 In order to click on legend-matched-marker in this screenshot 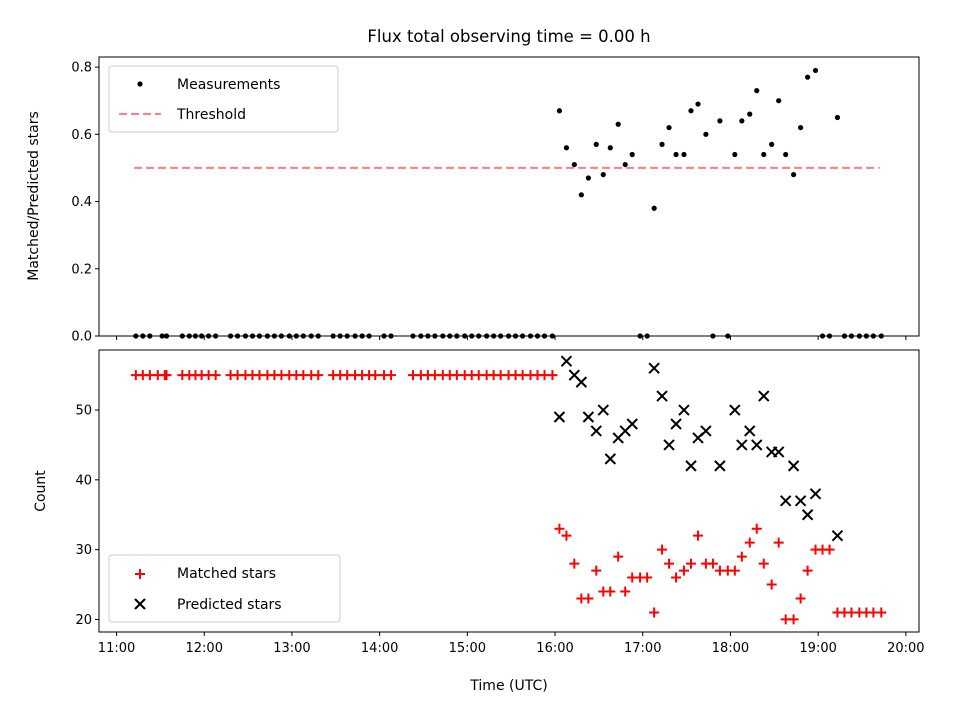, I will do `click(140, 574)`.